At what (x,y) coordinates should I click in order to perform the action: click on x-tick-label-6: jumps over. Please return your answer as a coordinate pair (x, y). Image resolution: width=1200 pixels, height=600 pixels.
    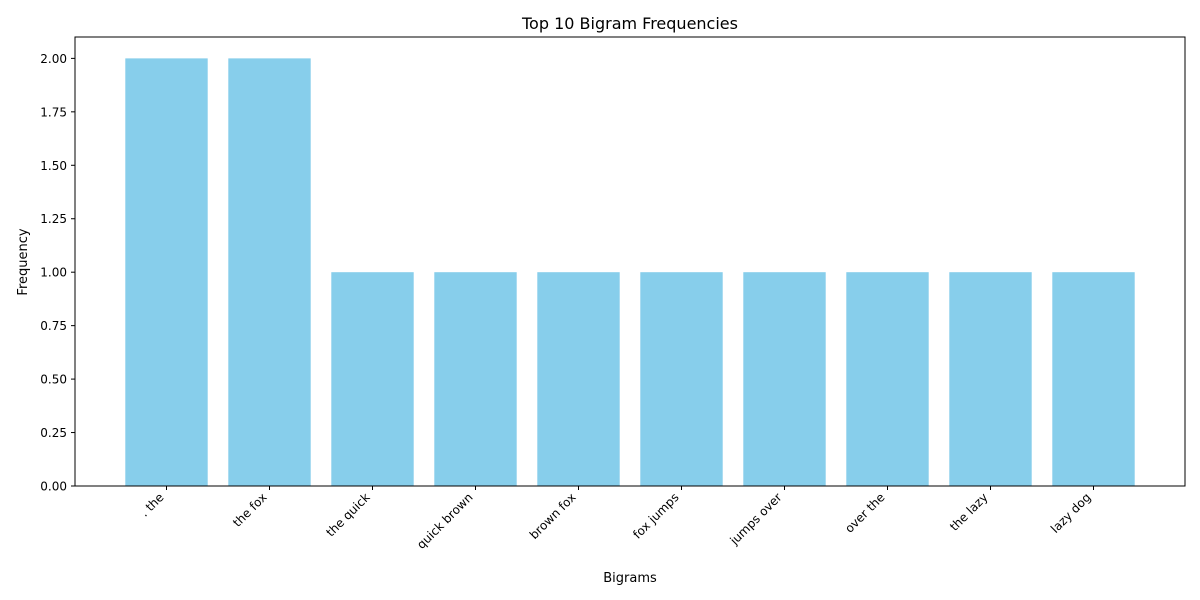
    Looking at the image, I should click on (756, 519).